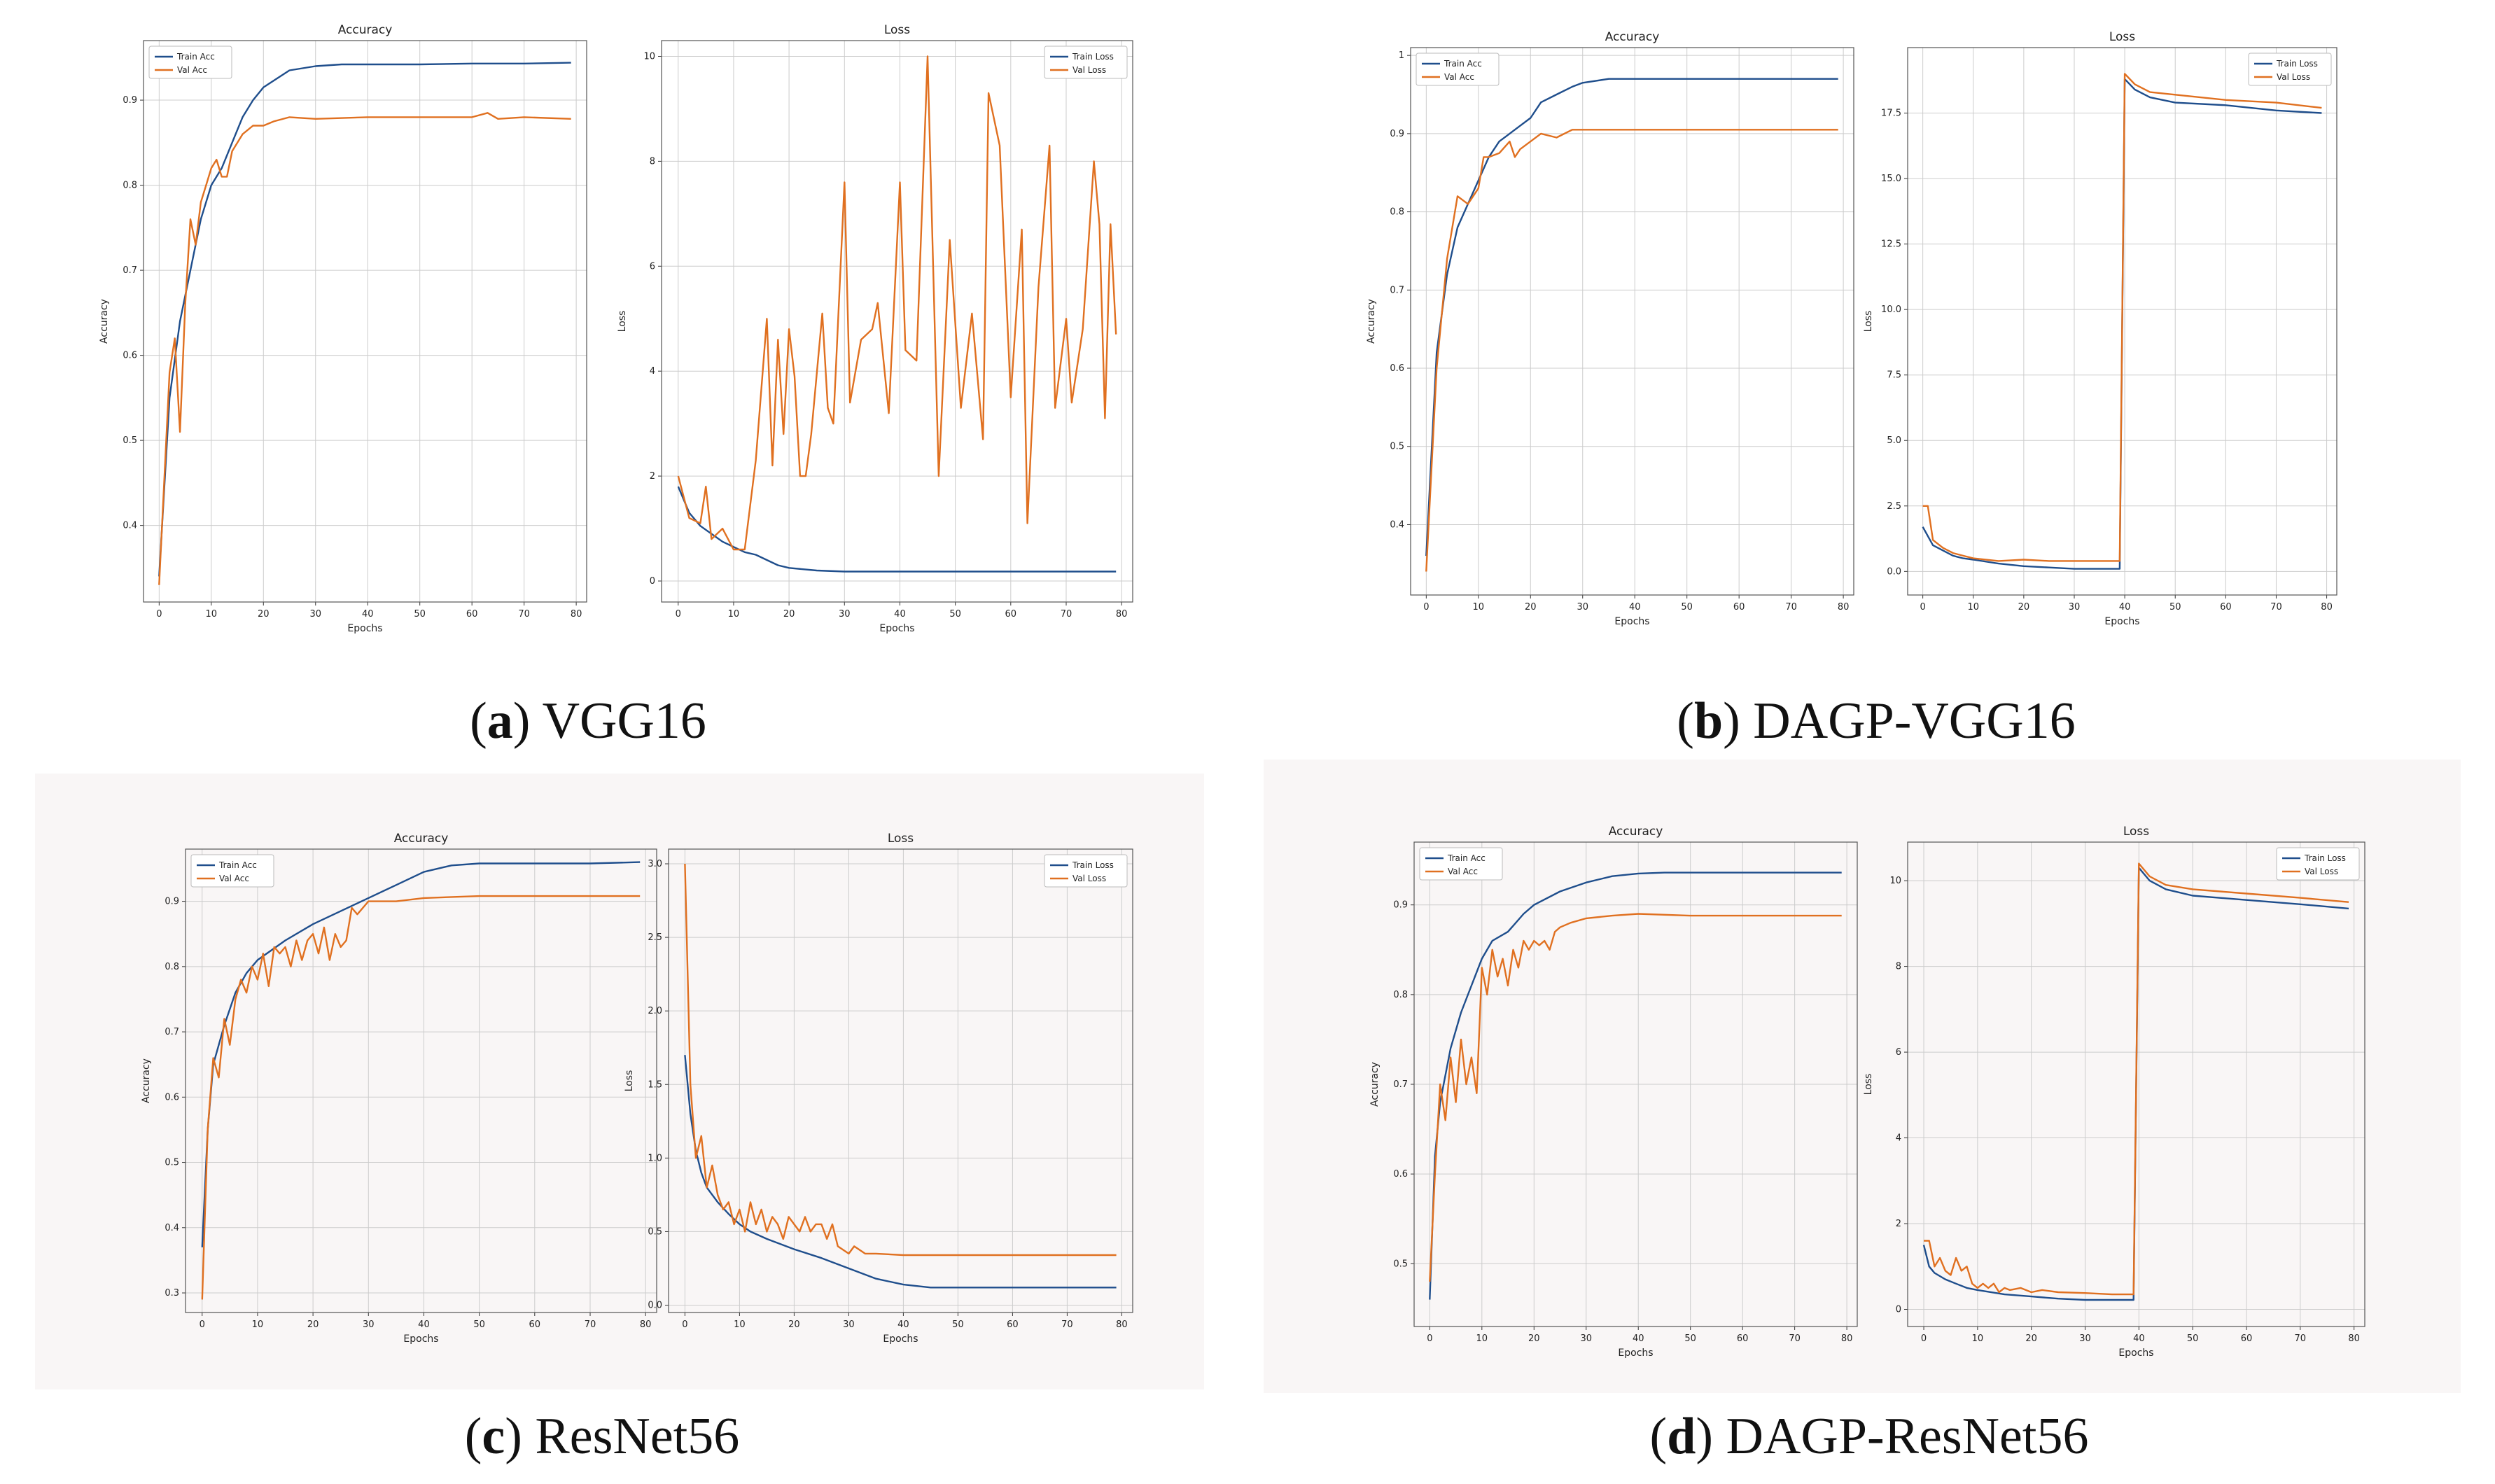 The height and width of the screenshot is (1484, 2495). I want to click on caption-c-letter: c, so click(493, 1436).